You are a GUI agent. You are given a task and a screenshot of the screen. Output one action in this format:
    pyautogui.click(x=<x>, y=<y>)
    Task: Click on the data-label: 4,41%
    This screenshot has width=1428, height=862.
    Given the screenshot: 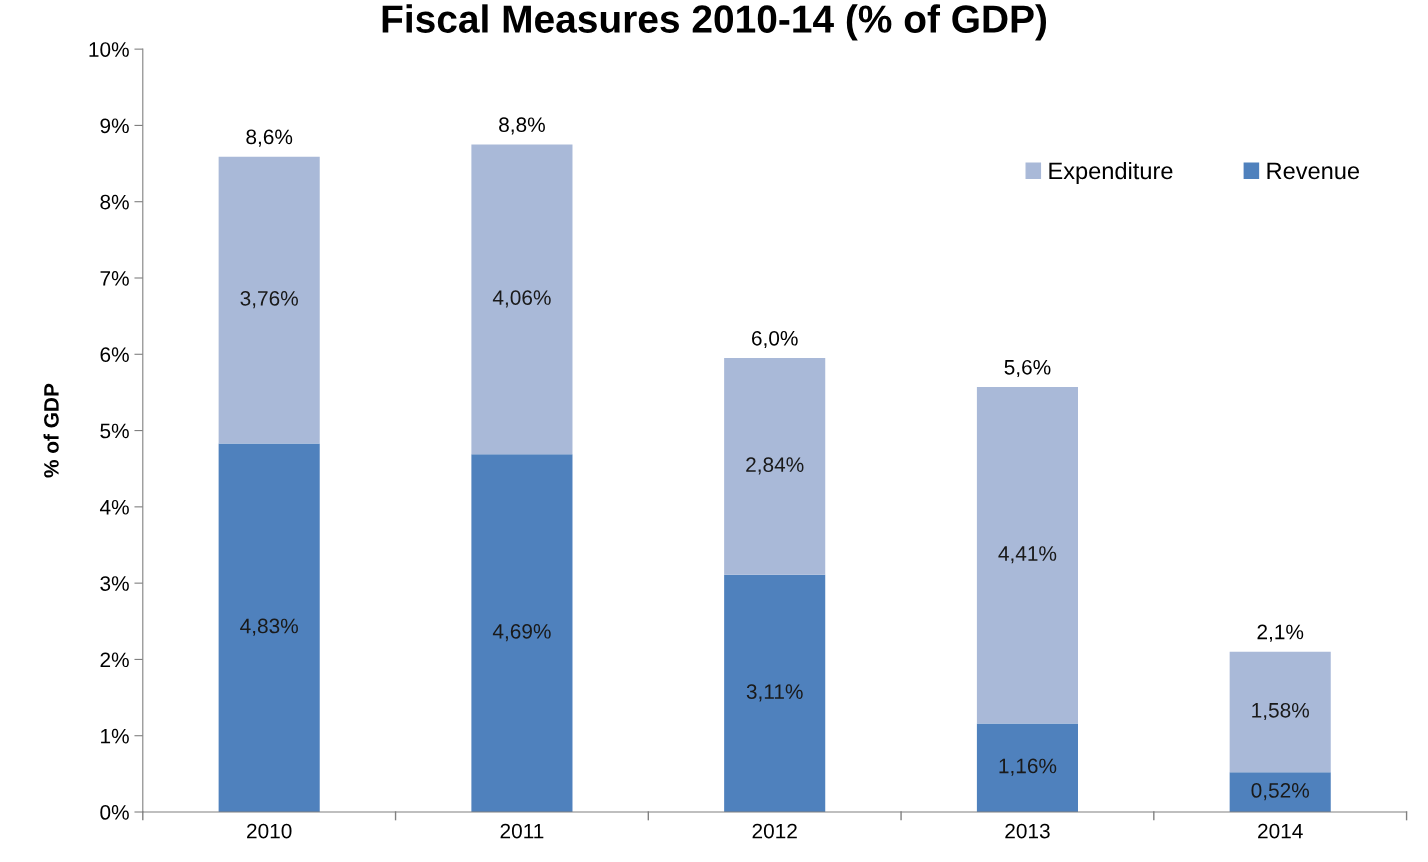 What is the action you would take?
    pyautogui.click(x=1027, y=555)
    